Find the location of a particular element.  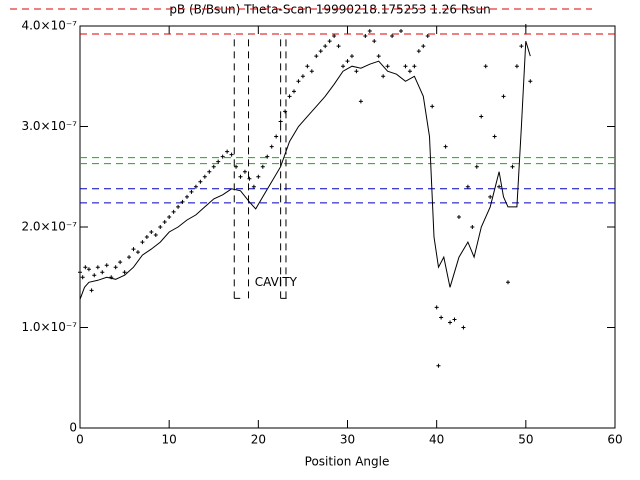

x-tick-label: 0 is located at coordinates (80, 440).